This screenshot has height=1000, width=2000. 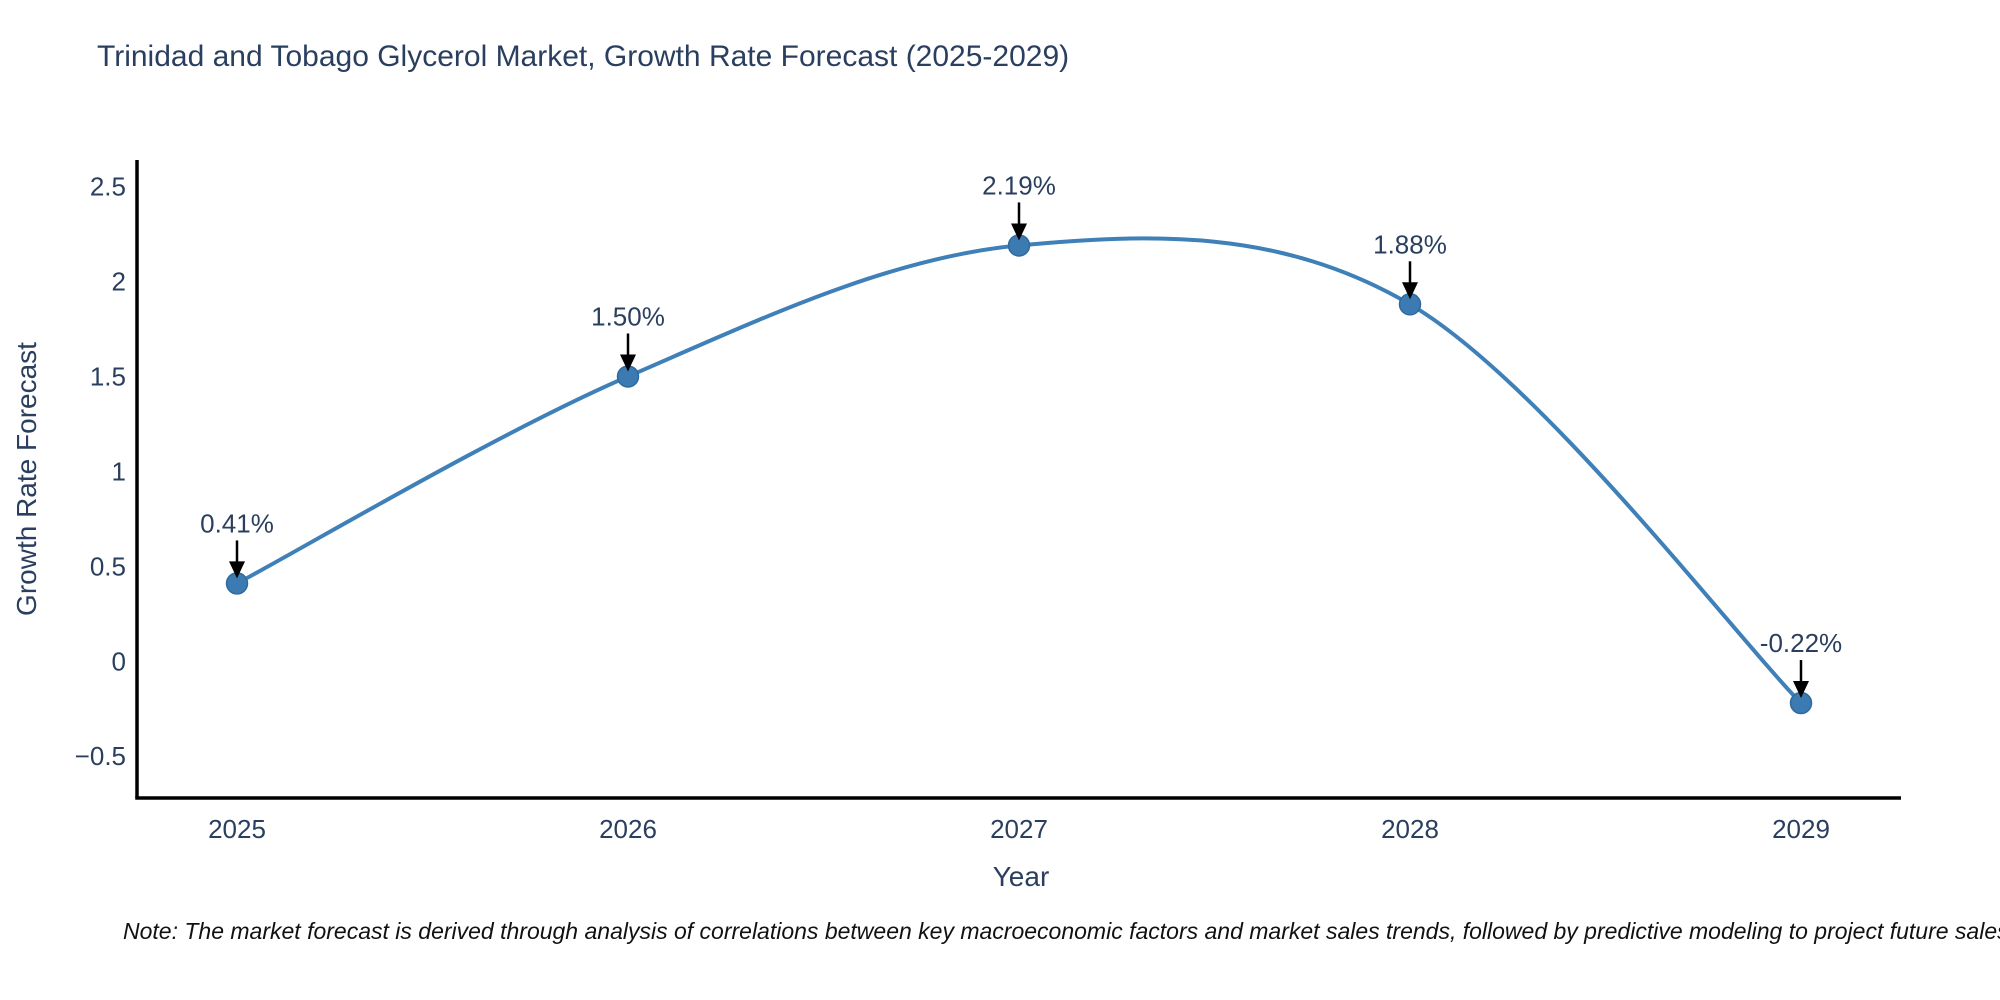 I want to click on annotation-value-label: 0.41%, so click(x=237, y=523).